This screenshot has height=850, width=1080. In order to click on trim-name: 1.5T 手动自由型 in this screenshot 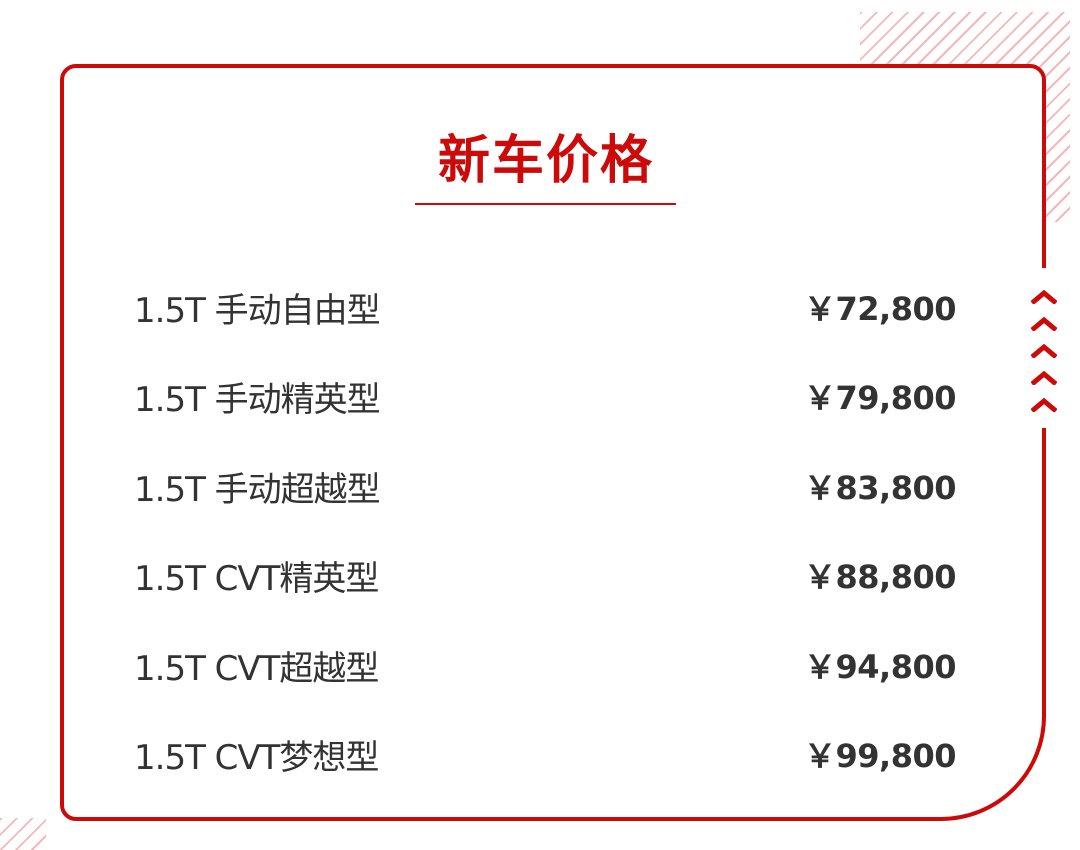, I will do `click(257, 310)`.